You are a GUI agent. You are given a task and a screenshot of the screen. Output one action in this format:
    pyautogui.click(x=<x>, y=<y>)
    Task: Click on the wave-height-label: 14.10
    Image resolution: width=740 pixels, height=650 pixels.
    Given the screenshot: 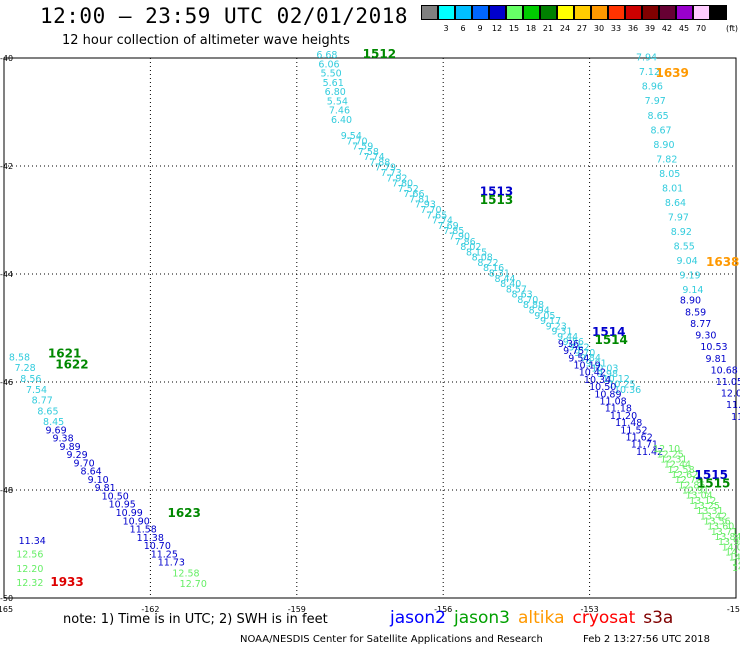 What is the action you would take?
    pyautogui.click(x=732, y=553)
    